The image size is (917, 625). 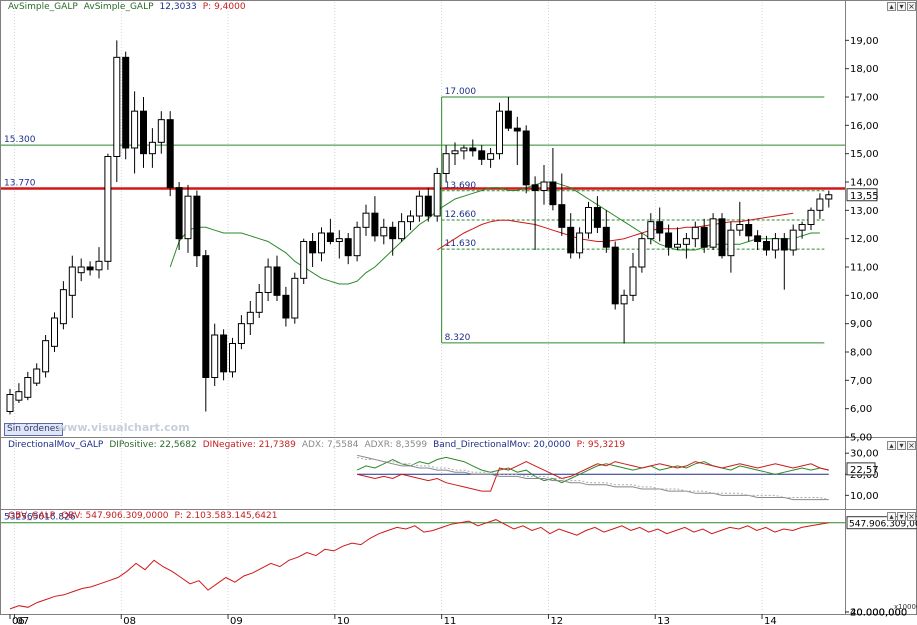 What do you see at coordinates (224, 7) in the screenshot?
I see `main-header-item-3: P: 9,4000` at bounding box center [224, 7].